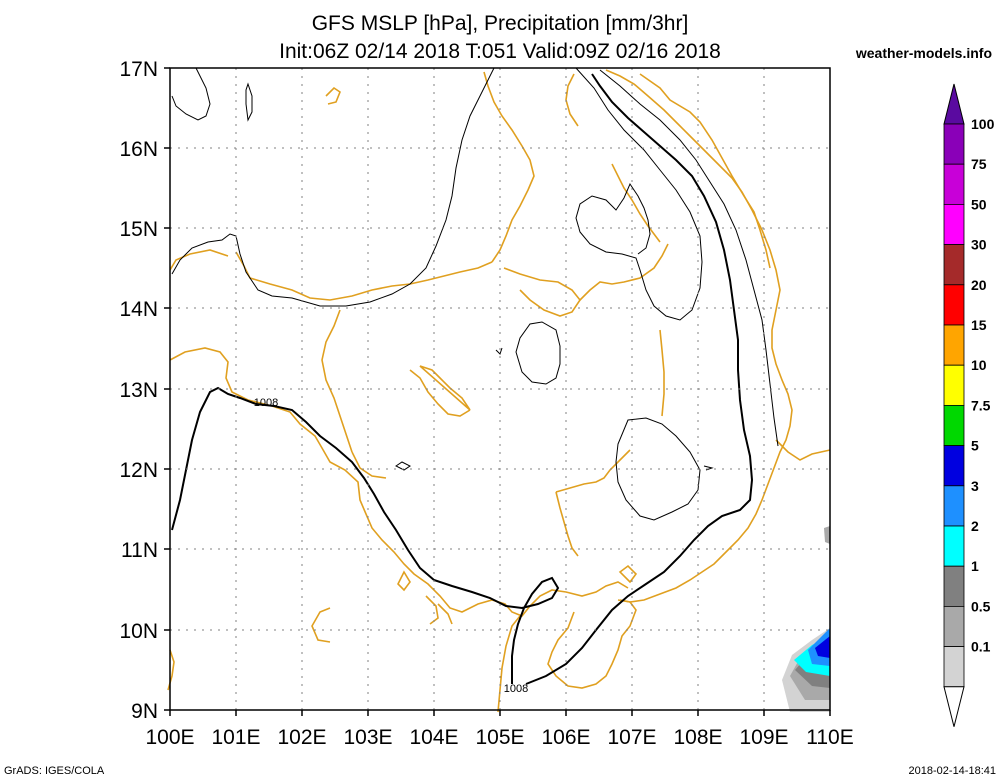 The width and height of the screenshot is (1000, 779). What do you see at coordinates (975, 446) in the screenshot?
I see `colorbar-label: 5` at bounding box center [975, 446].